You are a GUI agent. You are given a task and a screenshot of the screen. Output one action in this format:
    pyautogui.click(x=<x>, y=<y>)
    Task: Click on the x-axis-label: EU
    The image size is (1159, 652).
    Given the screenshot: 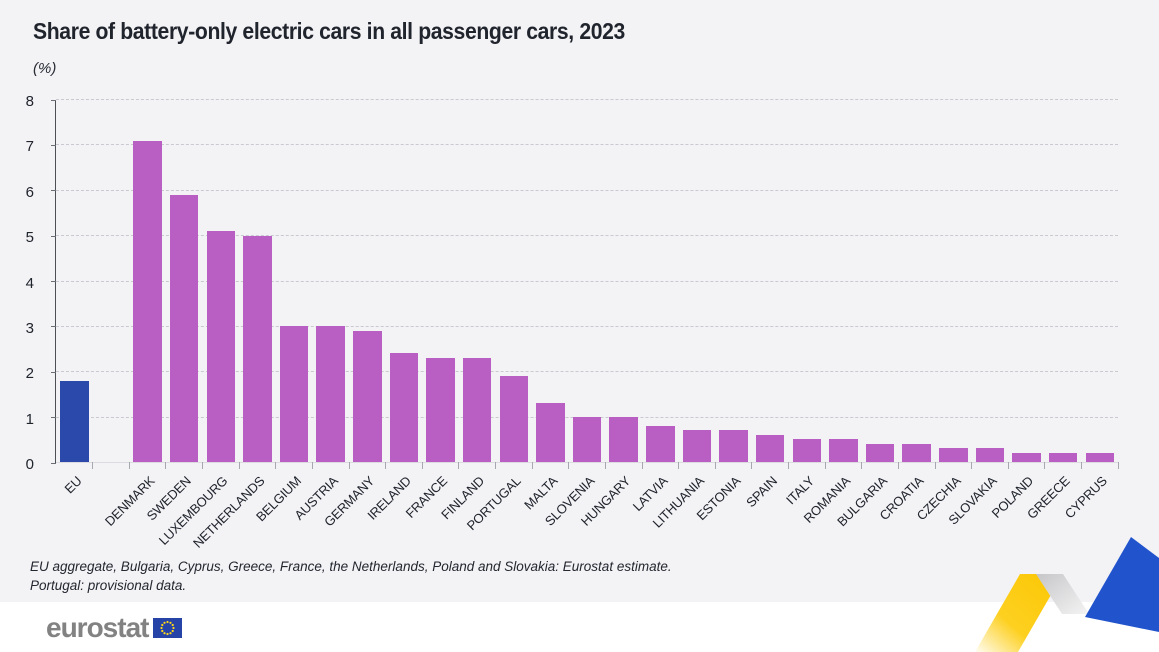 What is the action you would take?
    pyautogui.click(x=73, y=485)
    